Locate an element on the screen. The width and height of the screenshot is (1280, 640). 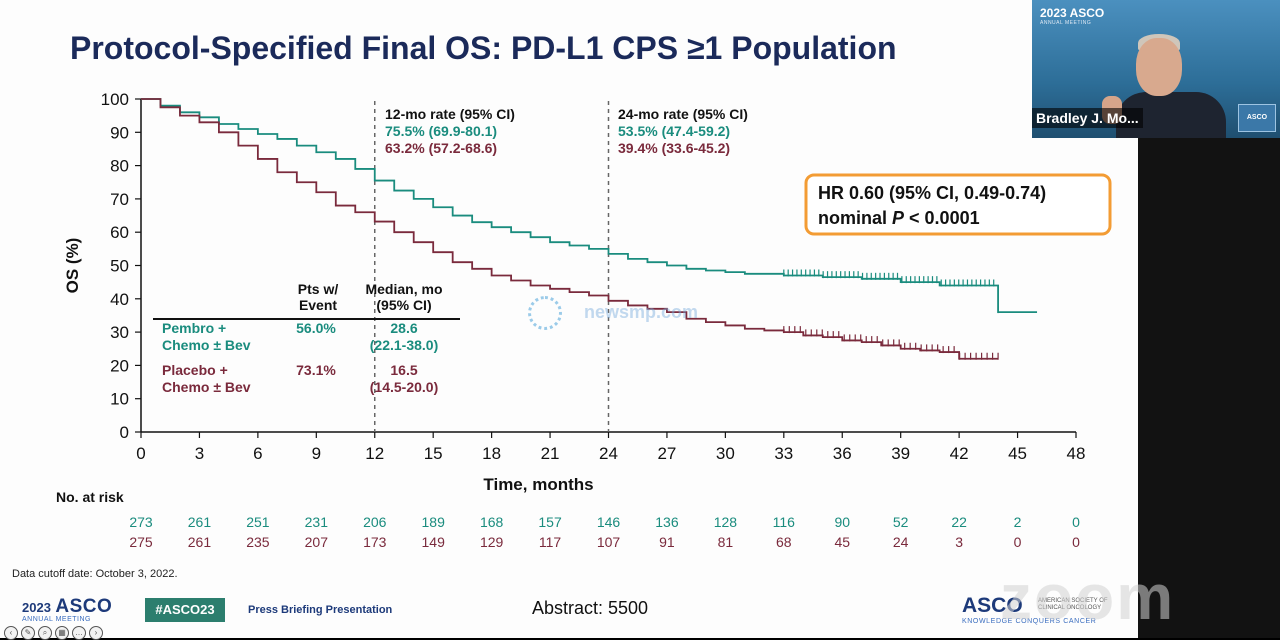
at-risk-pembro-value: 22 is located at coordinates (959, 522).